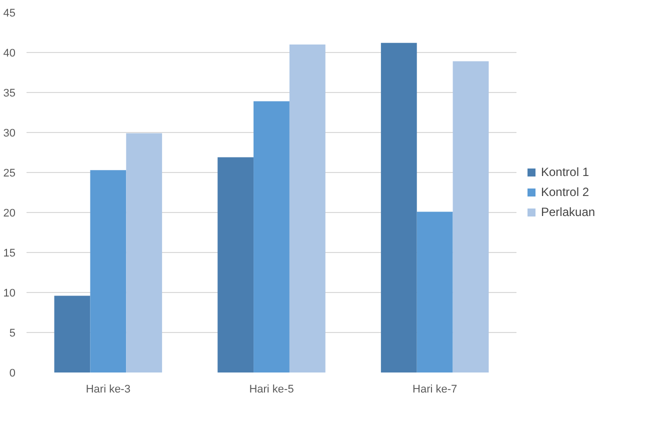 This screenshot has height=436, width=645. Describe the element at coordinates (12, 374) in the screenshot. I see `y-tick-label: 0` at that location.